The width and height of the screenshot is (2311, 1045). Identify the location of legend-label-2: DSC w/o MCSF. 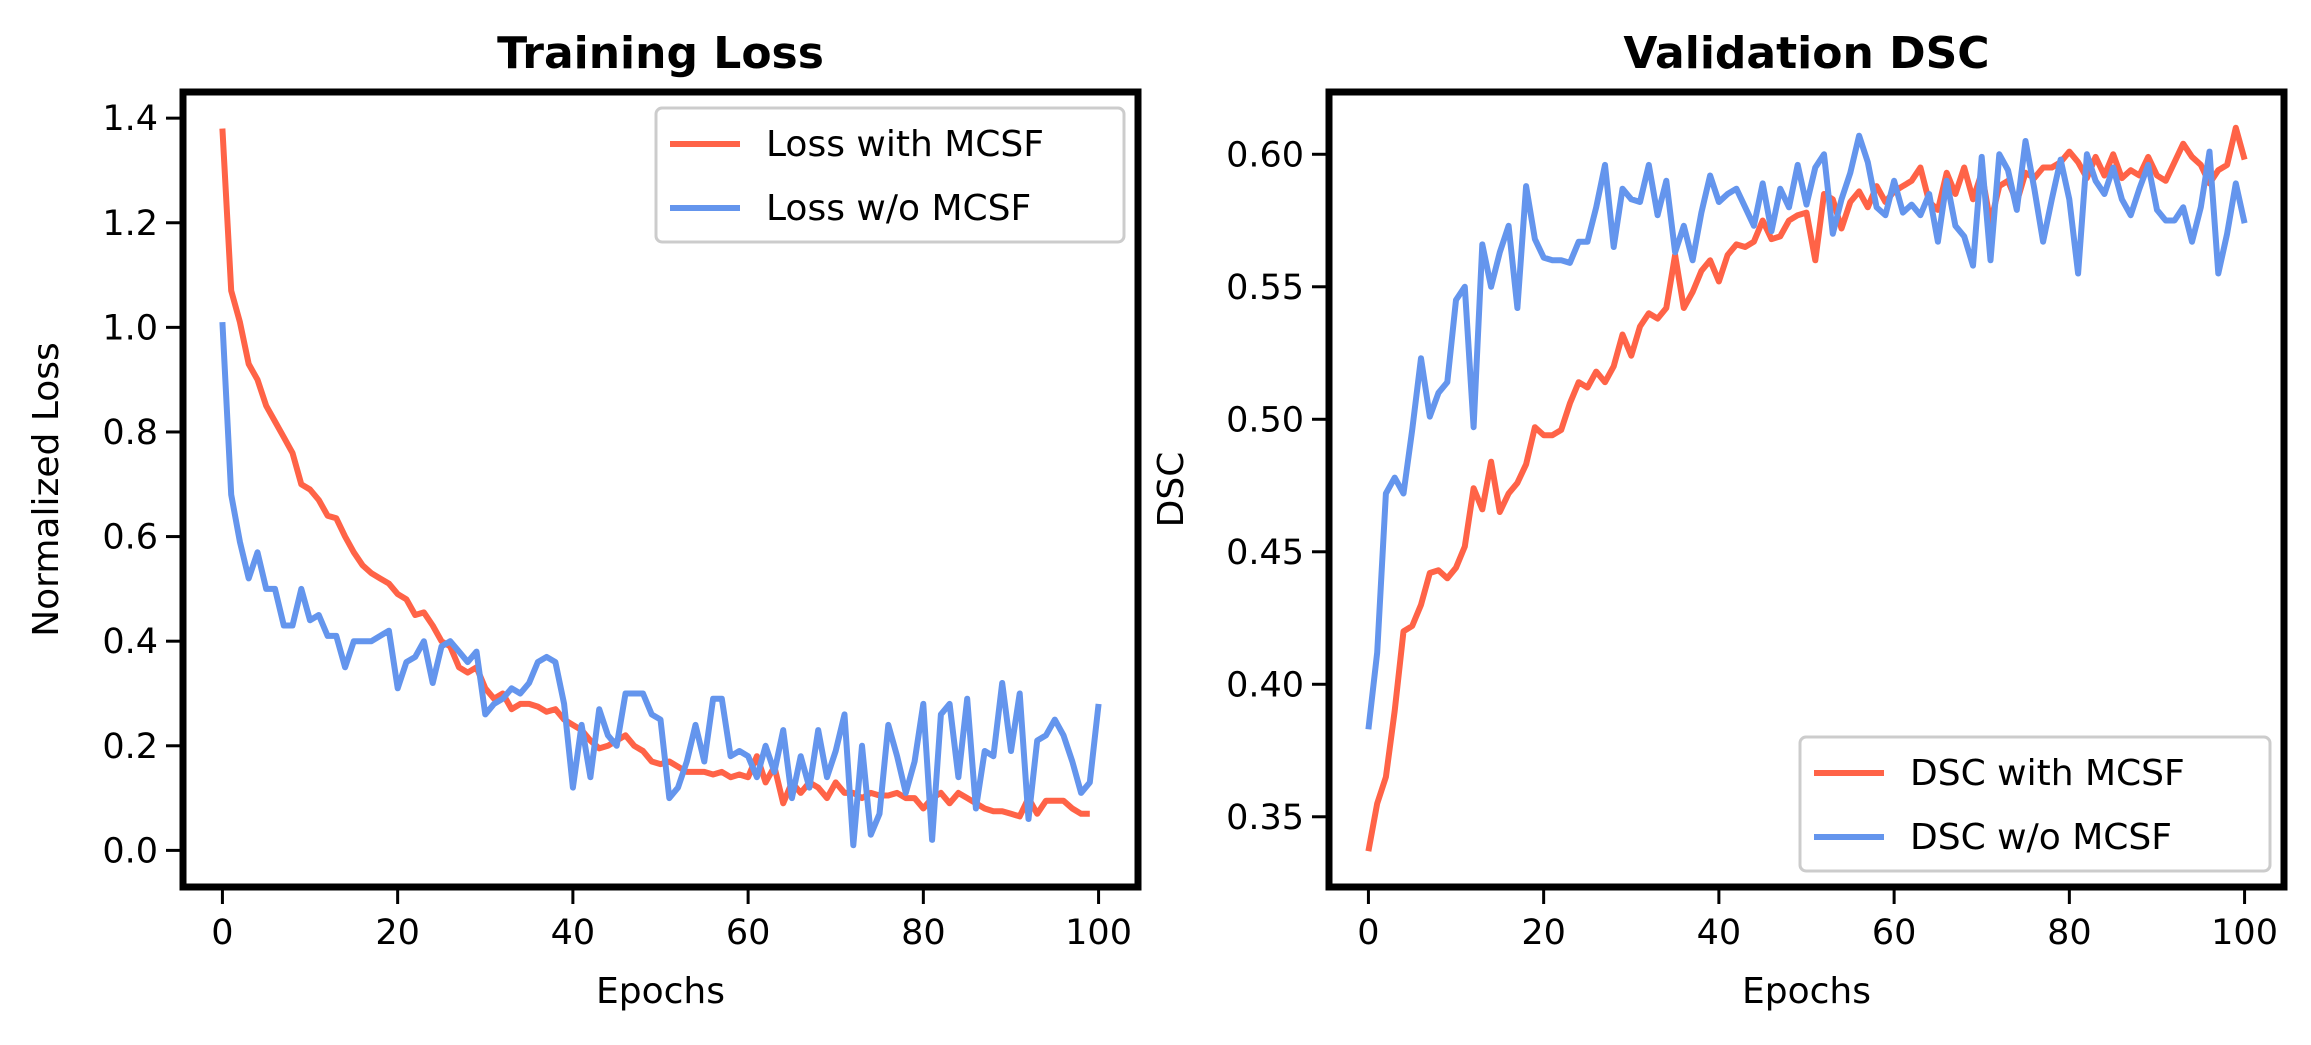
(2041, 837).